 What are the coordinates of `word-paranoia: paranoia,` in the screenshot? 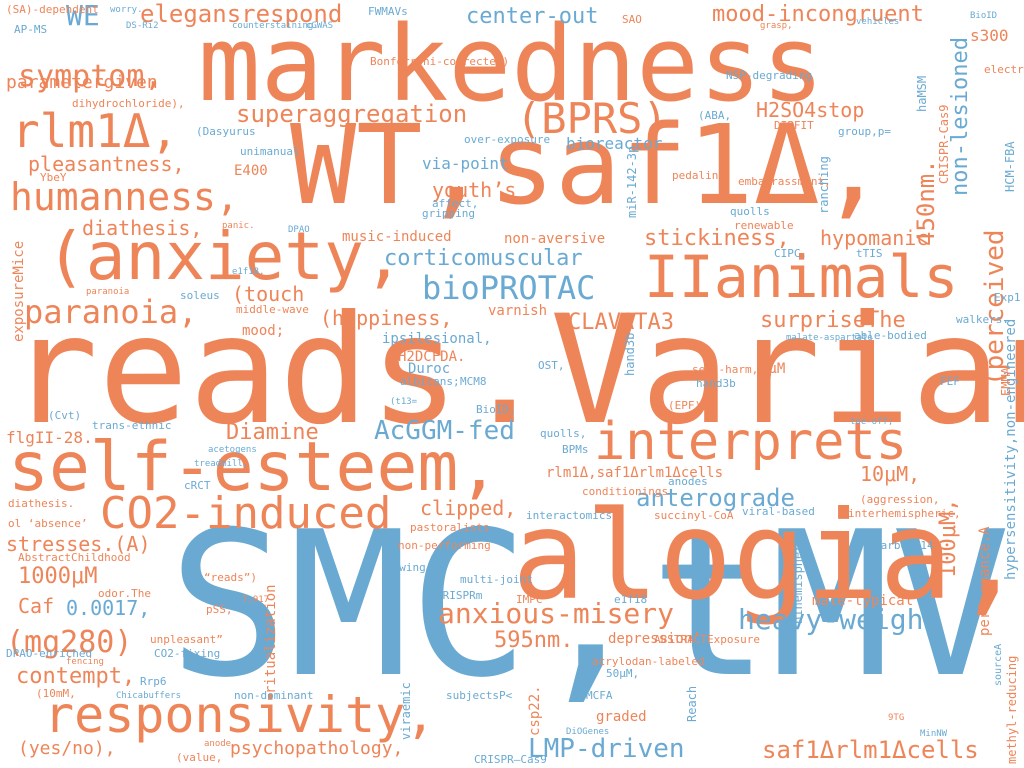 It's located at (111, 312).